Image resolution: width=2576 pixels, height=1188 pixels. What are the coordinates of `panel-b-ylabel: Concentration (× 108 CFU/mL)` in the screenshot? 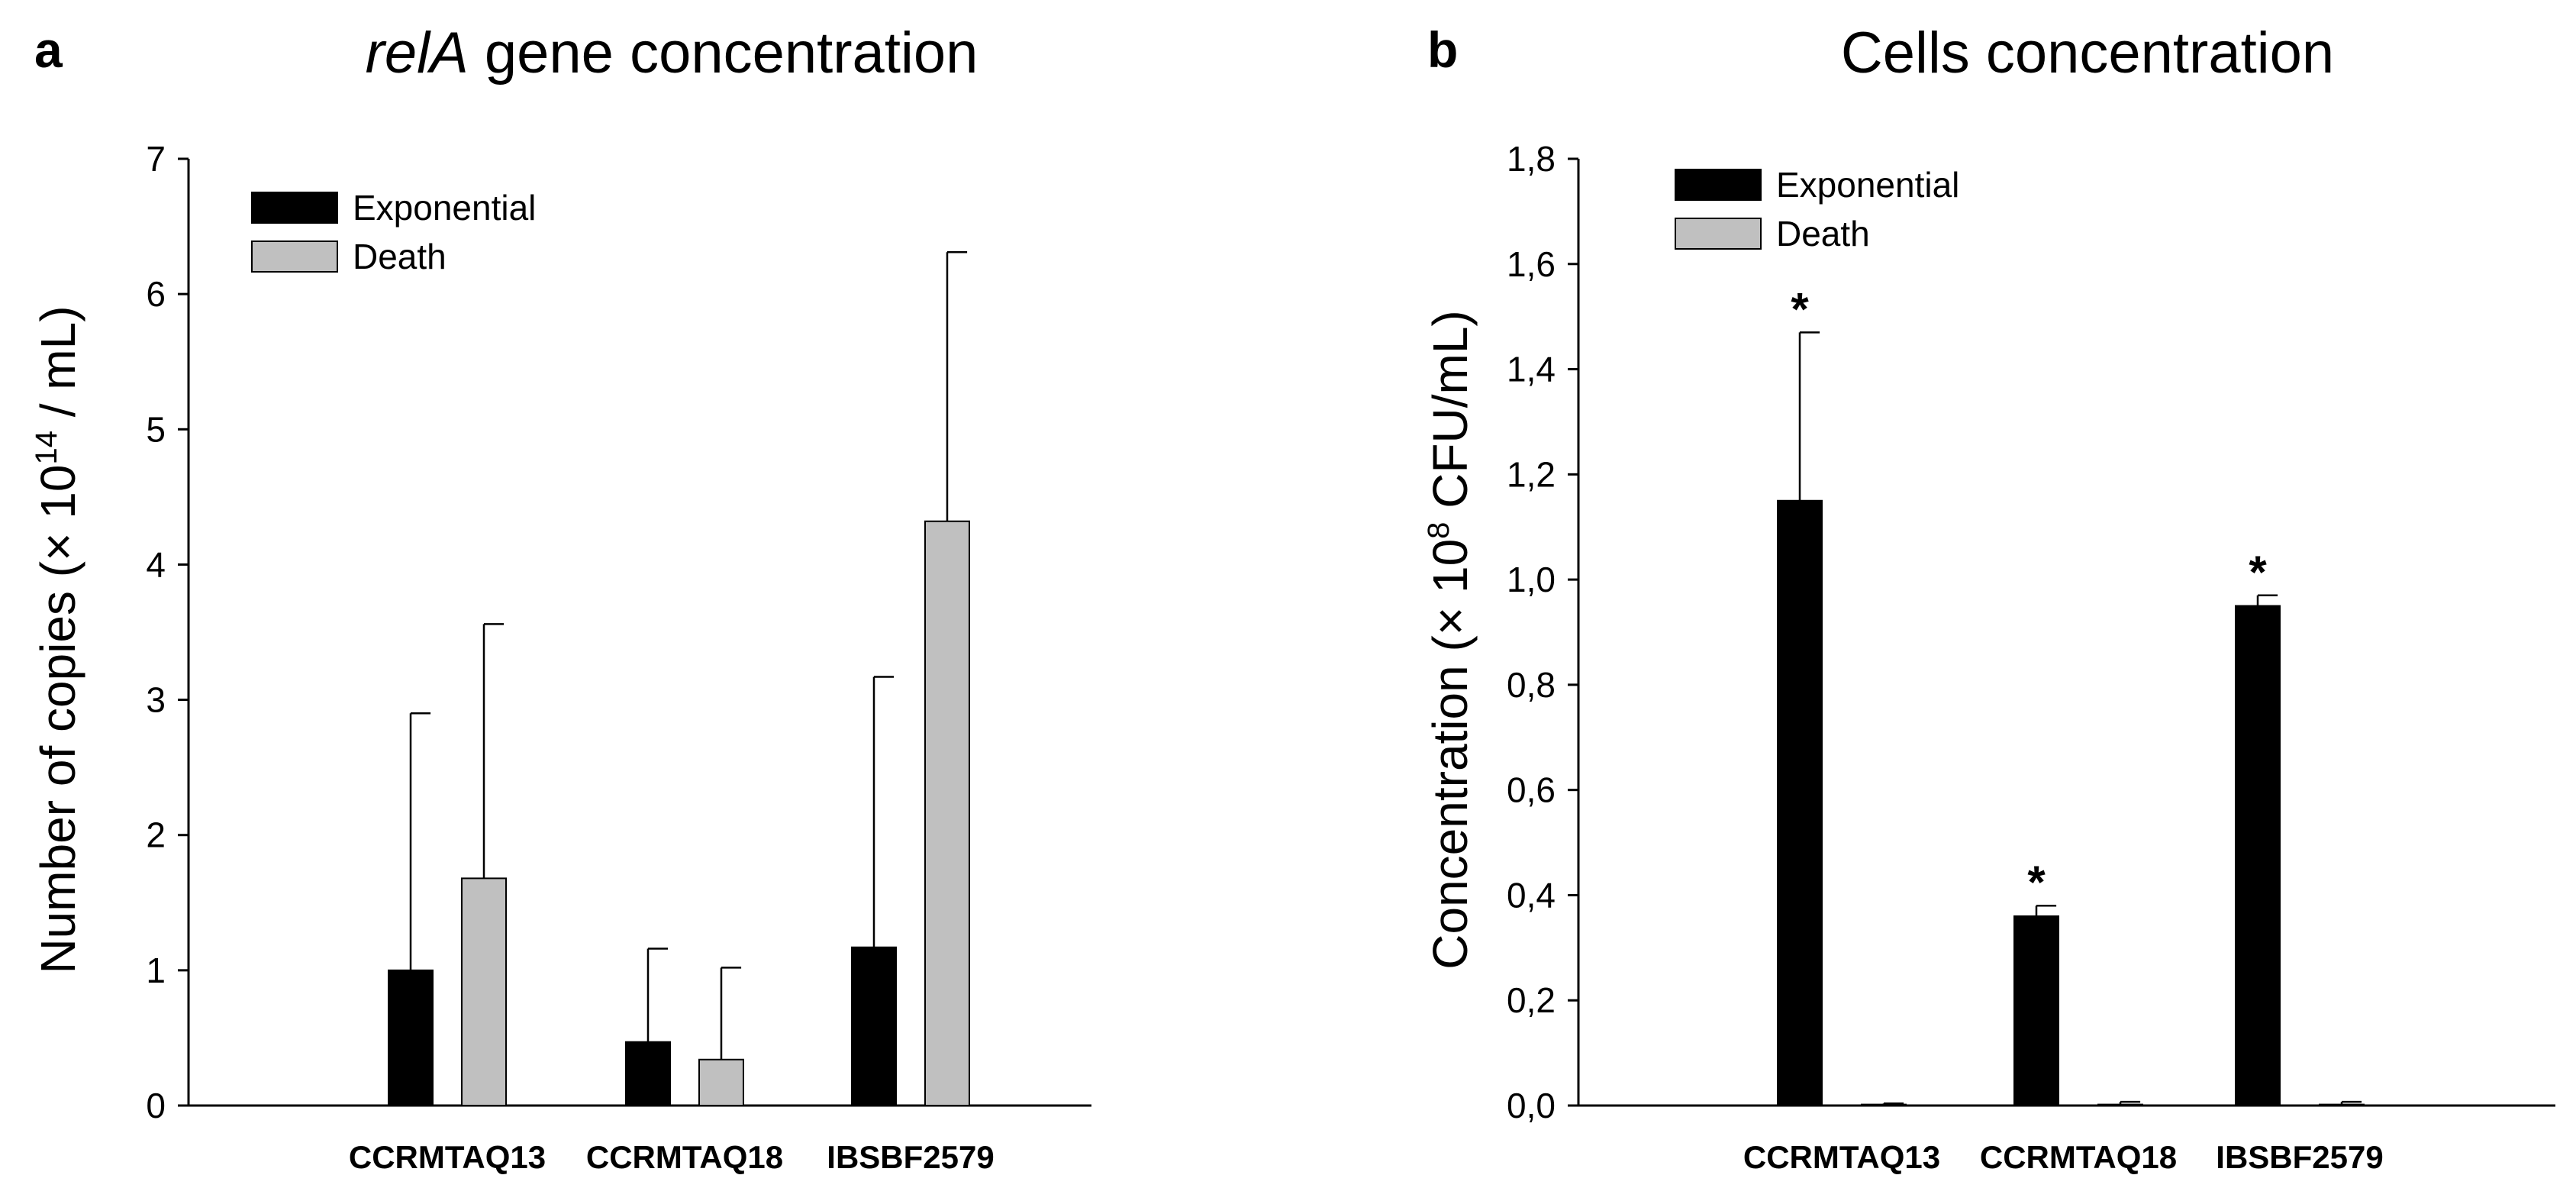 It's located at (1450, 639).